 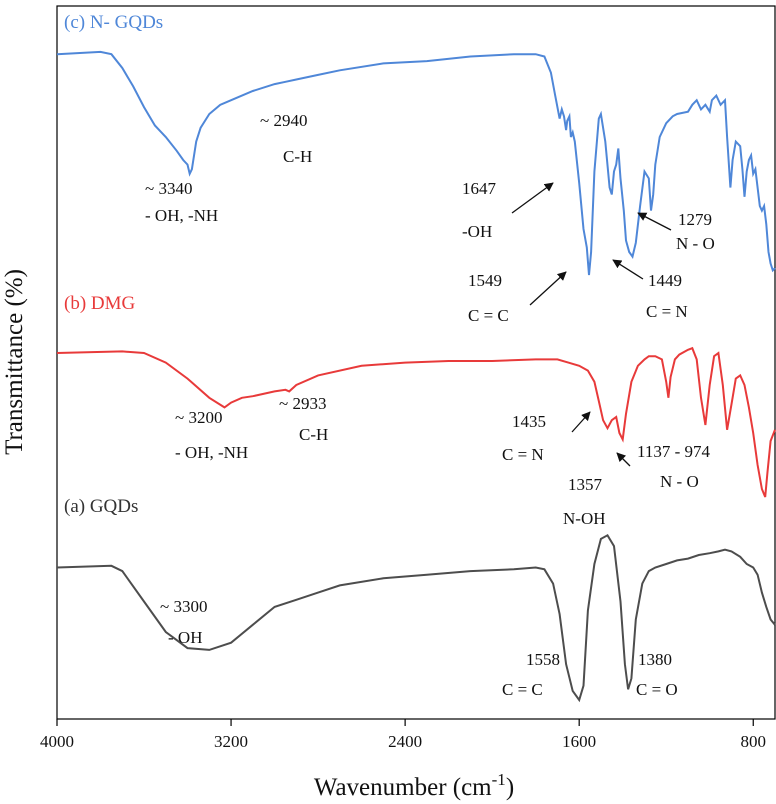 I want to click on annotation-label: 1449, so click(x=665, y=280).